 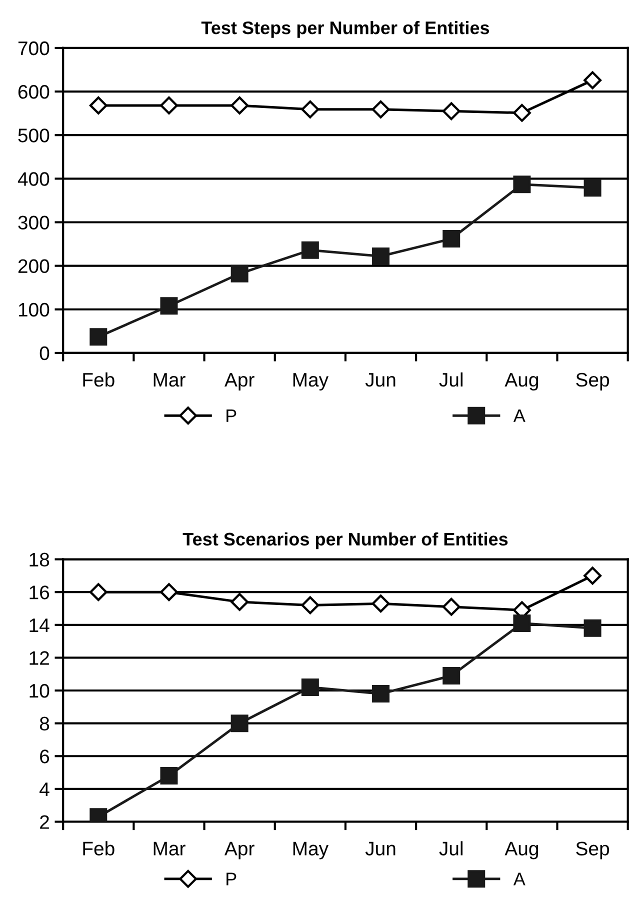 I want to click on y-tick-label: 18, so click(x=40, y=559).